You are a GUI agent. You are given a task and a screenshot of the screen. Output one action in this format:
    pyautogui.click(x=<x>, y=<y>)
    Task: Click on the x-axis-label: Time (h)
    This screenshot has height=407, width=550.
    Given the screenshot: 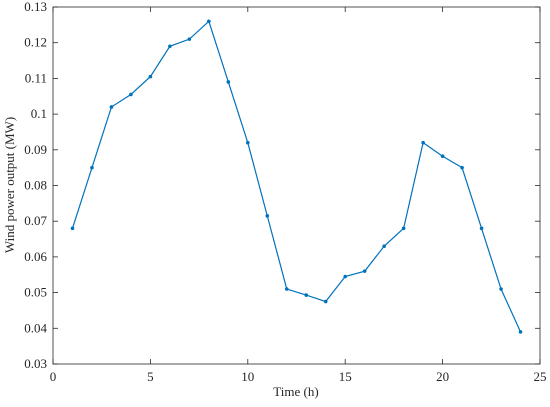 What is the action you would take?
    pyautogui.click(x=295, y=391)
    